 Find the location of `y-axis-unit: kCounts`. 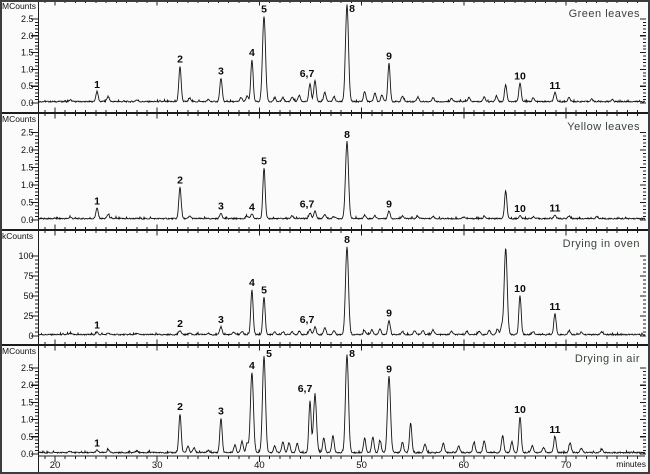

y-axis-unit: kCounts is located at coordinates (17, 236).